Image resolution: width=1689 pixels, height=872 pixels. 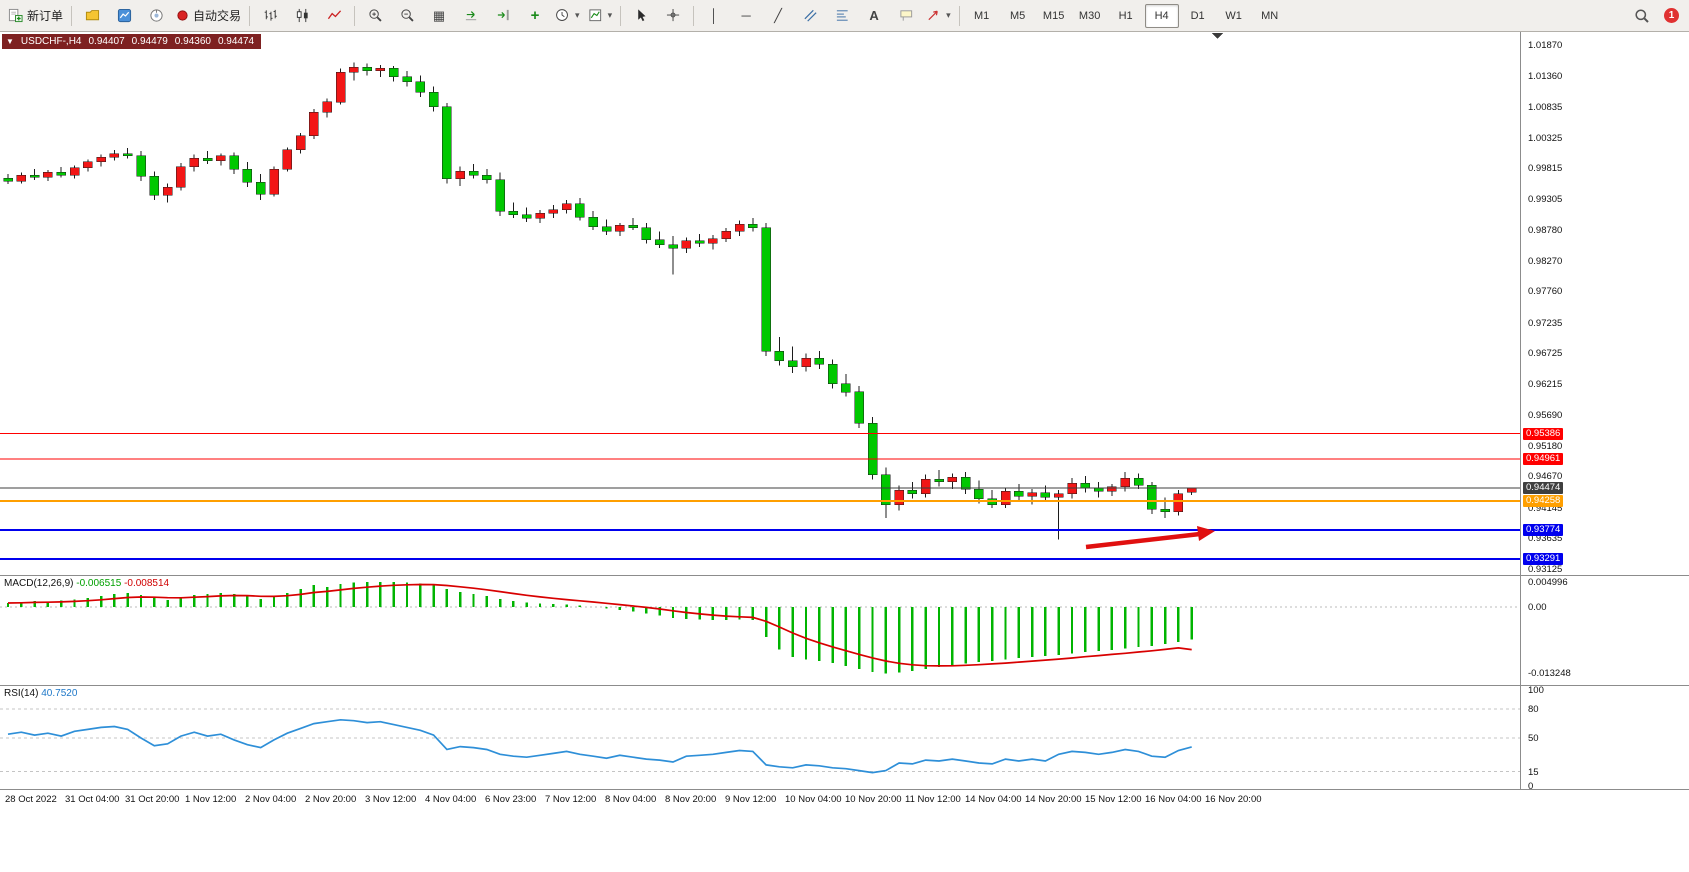 I want to click on time-axis-label: 6 Nov 23:00, so click(x=511, y=799).